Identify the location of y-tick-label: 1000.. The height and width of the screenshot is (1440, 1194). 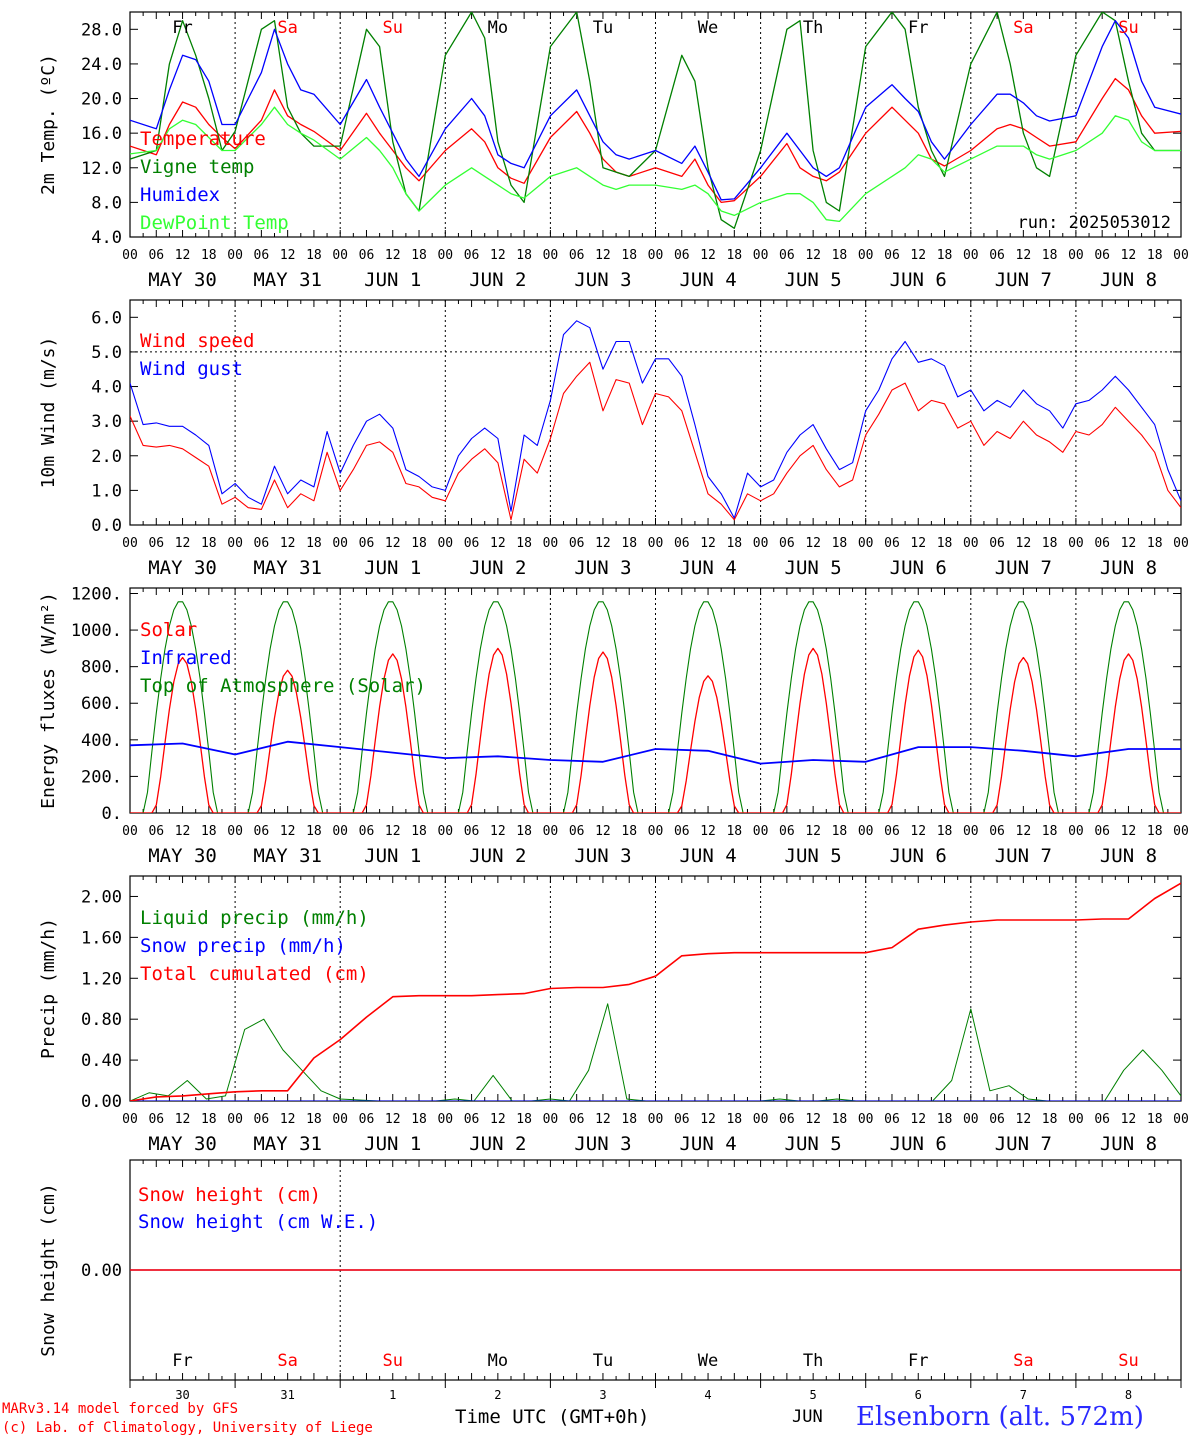
(96, 631).